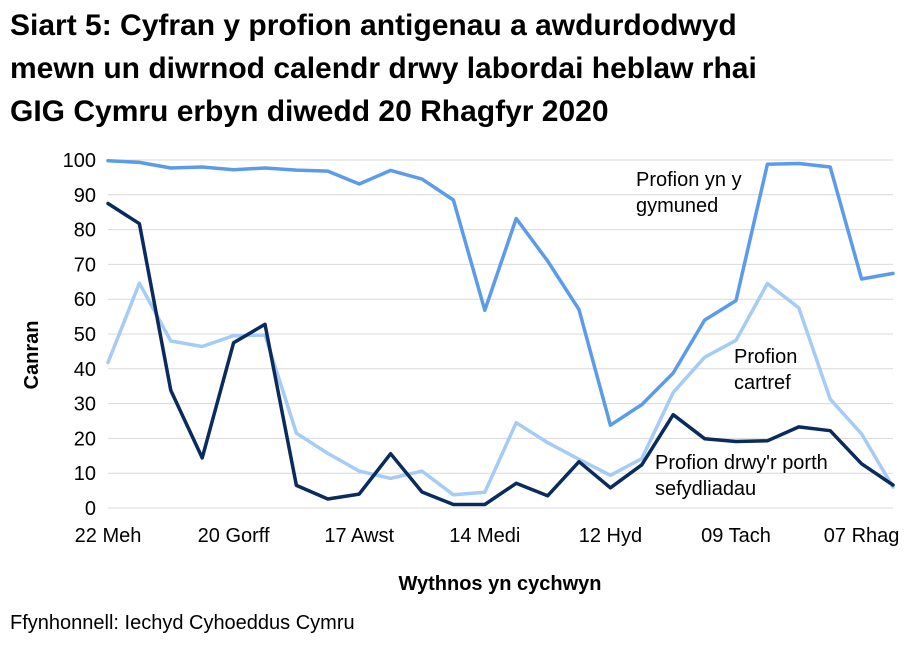  Describe the element at coordinates (79, 161) in the screenshot. I see `y-tick-label-100: 100` at that location.